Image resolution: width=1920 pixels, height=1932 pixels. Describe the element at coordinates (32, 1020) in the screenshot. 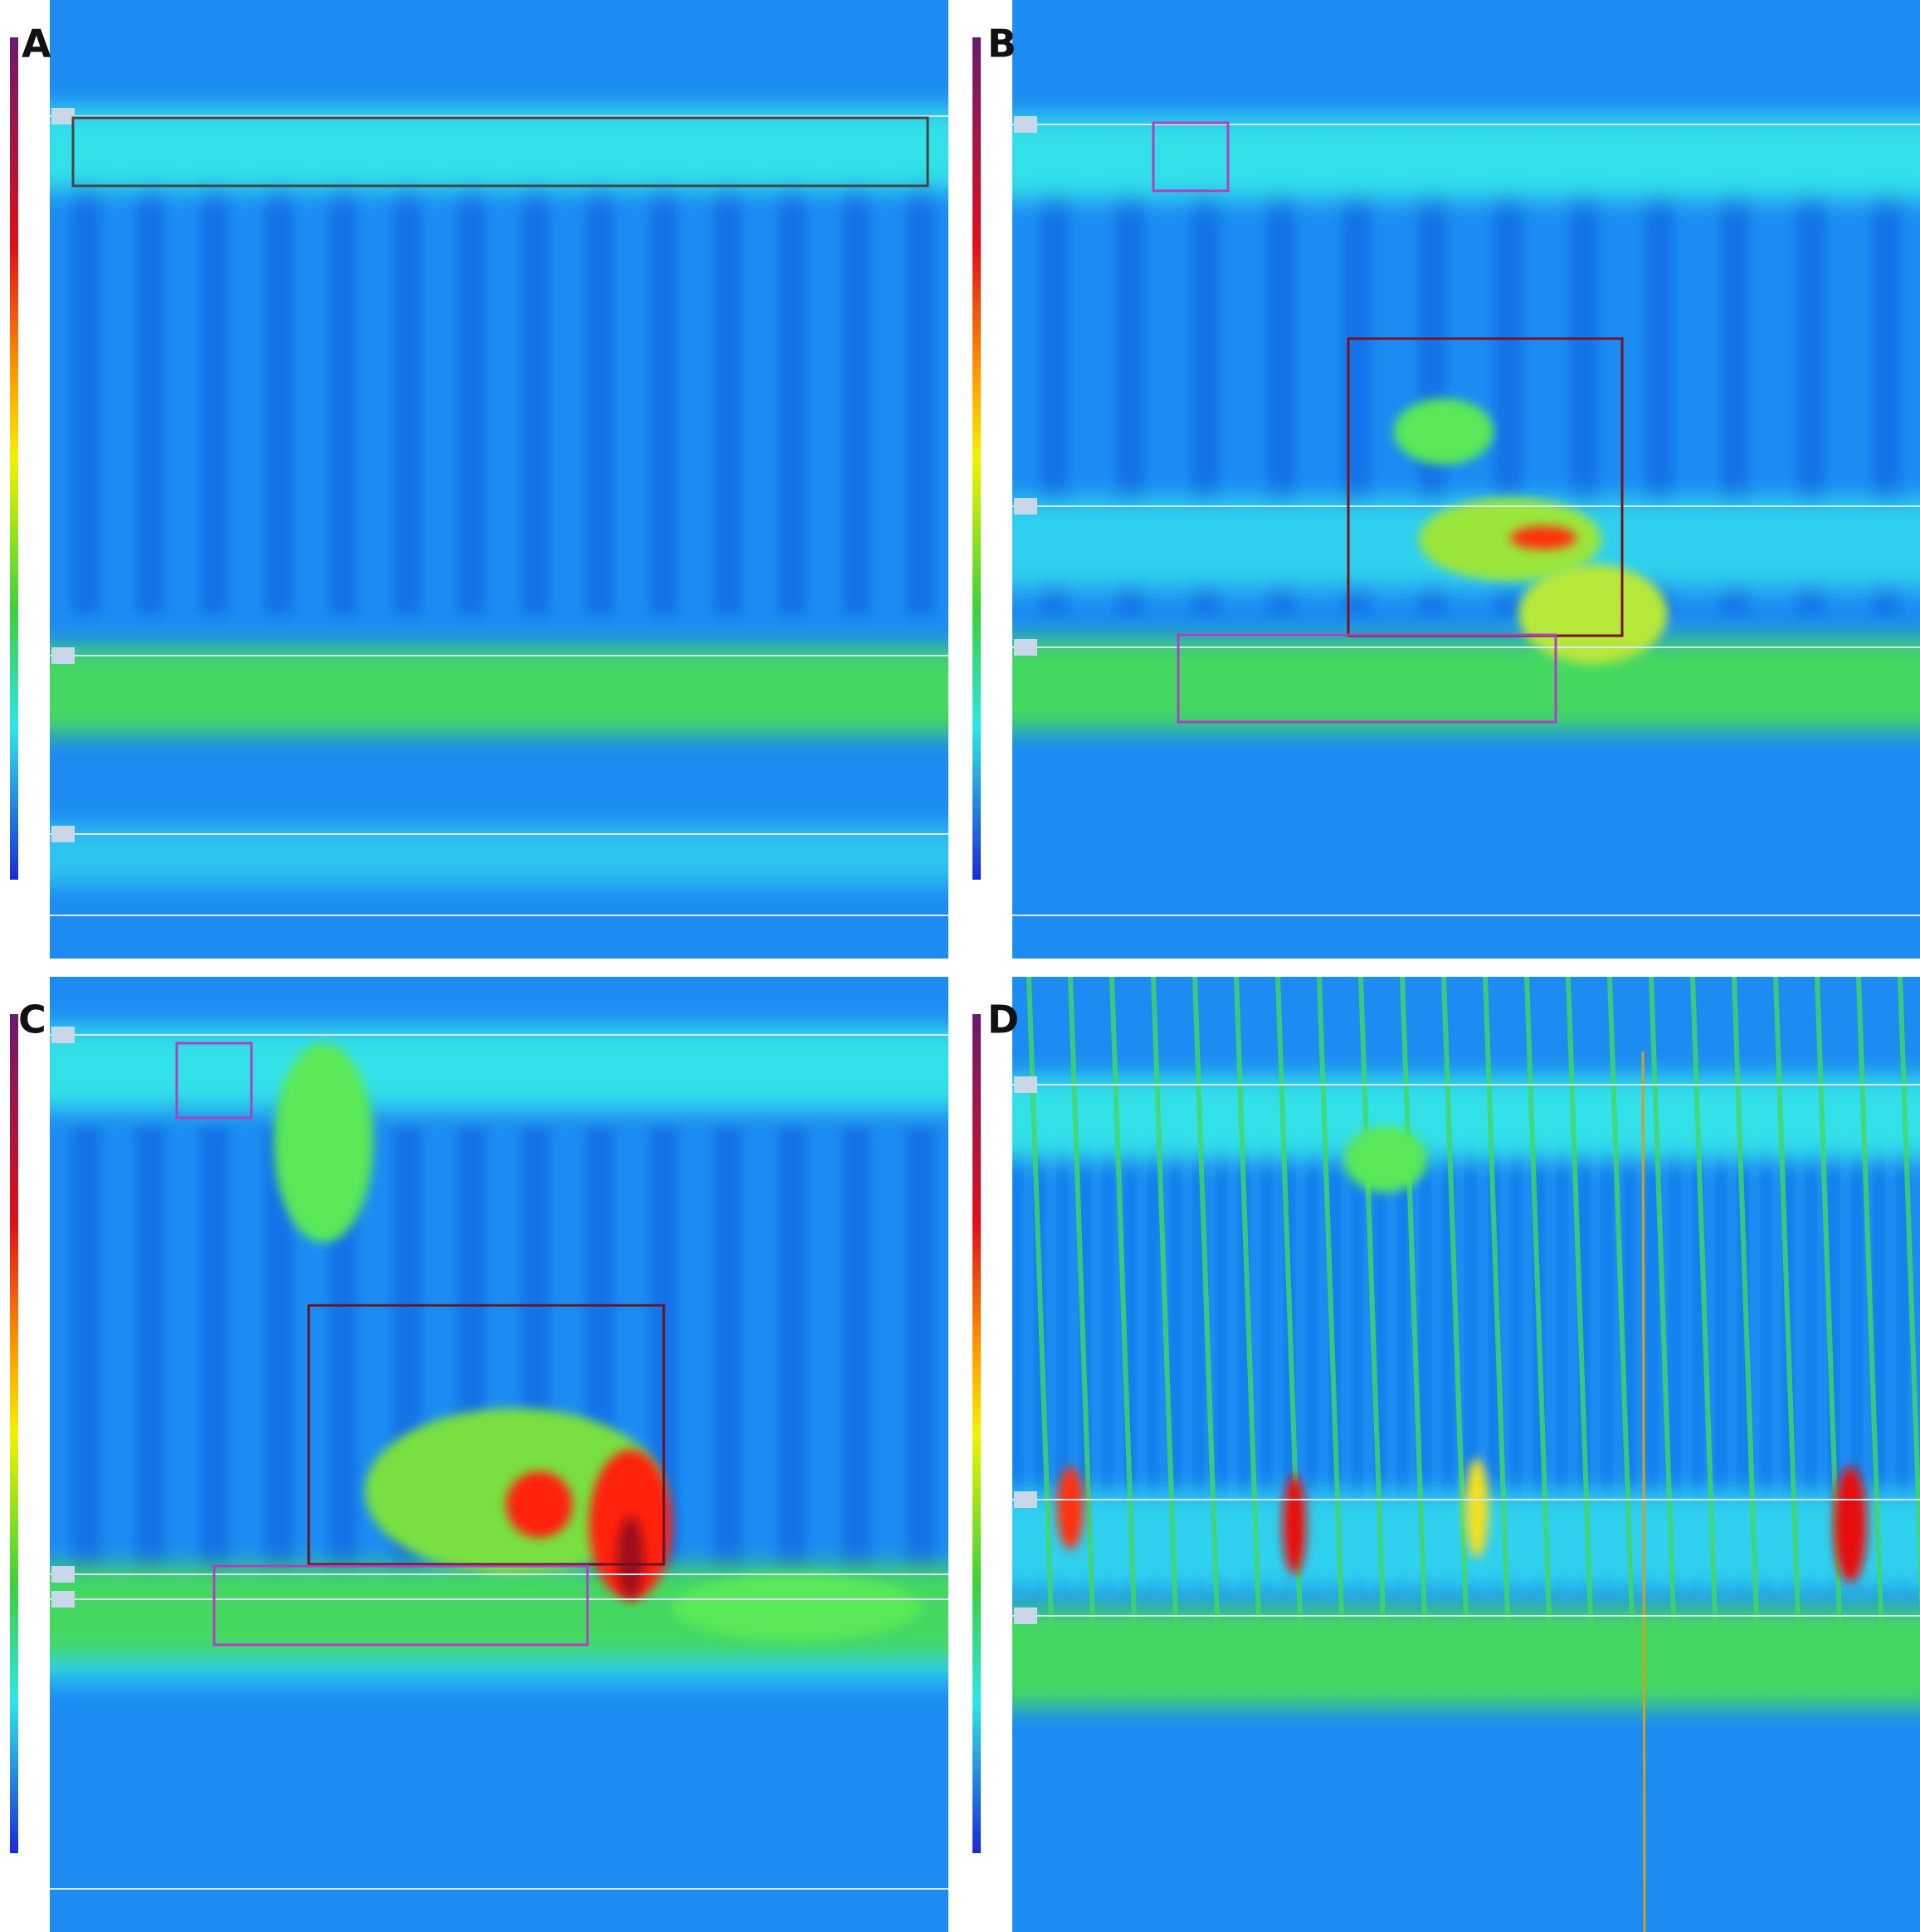

I see `panel-label: C` at that location.